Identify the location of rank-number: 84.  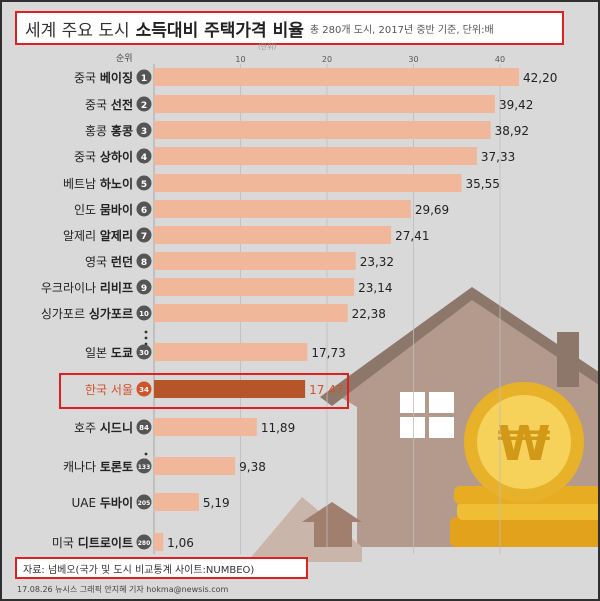
(144, 428).